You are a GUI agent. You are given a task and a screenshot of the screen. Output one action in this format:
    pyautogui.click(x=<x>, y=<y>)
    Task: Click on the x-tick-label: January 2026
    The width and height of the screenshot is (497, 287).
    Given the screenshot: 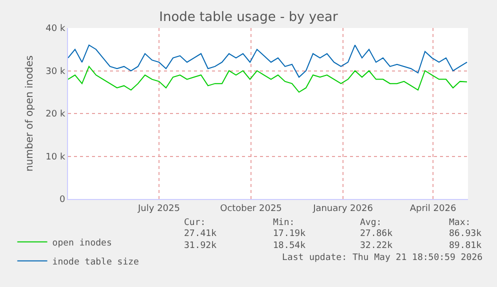 What is the action you would take?
    pyautogui.click(x=343, y=209)
    